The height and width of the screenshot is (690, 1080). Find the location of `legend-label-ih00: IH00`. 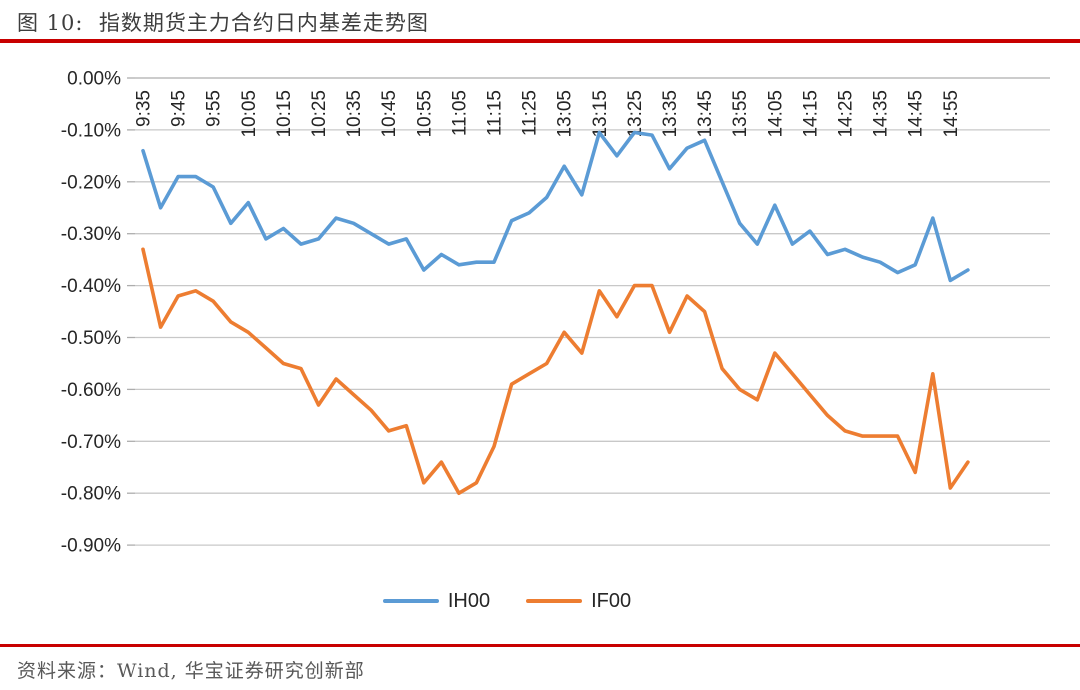

legend-label-ih00: IH00 is located at coordinates (469, 600).